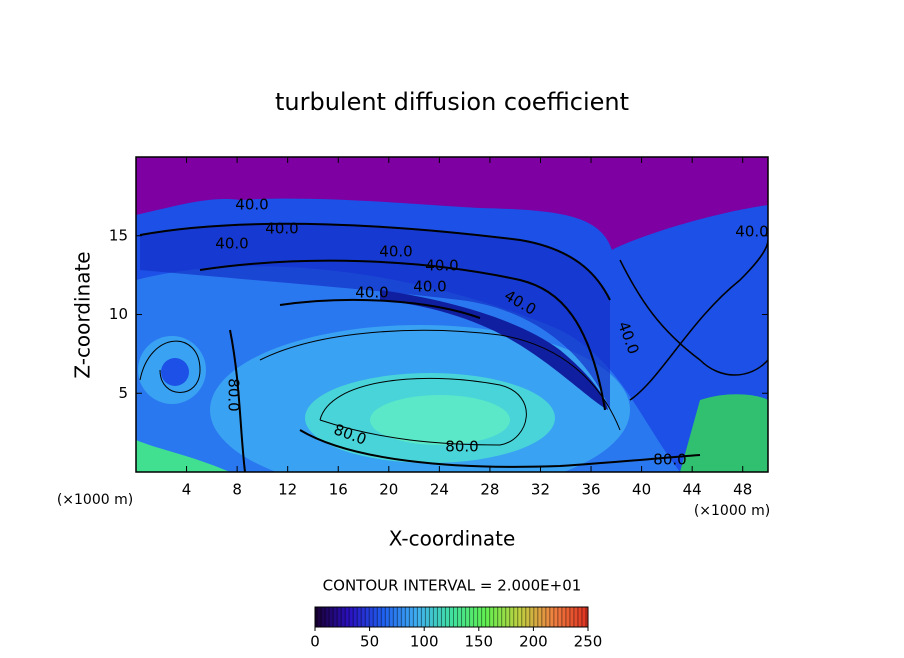  Describe the element at coordinates (369, 642) in the screenshot. I see `colorbar-tick-label: 50` at that location.